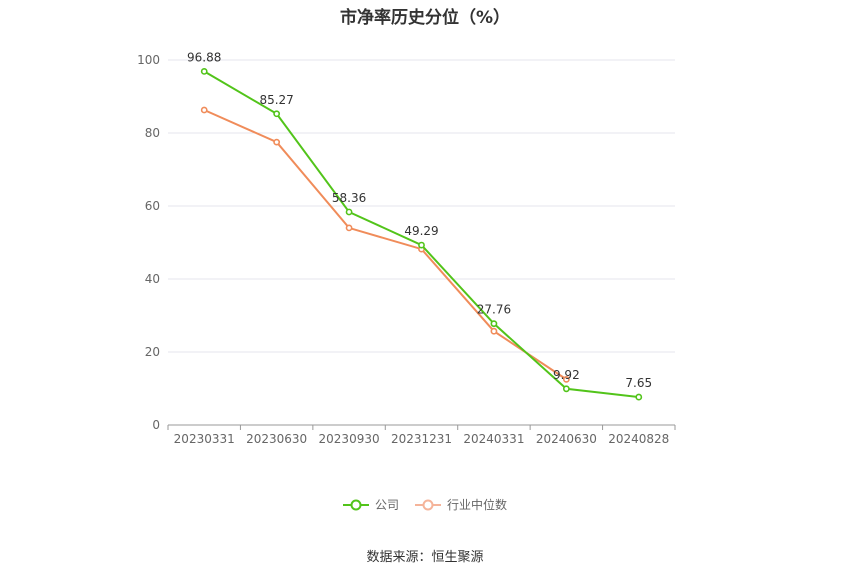 This screenshot has height=575, width=850. What do you see at coordinates (349, 439) in the screenshot?
I see `x-tick-label: 20230930` at bounding box center [349, 439].